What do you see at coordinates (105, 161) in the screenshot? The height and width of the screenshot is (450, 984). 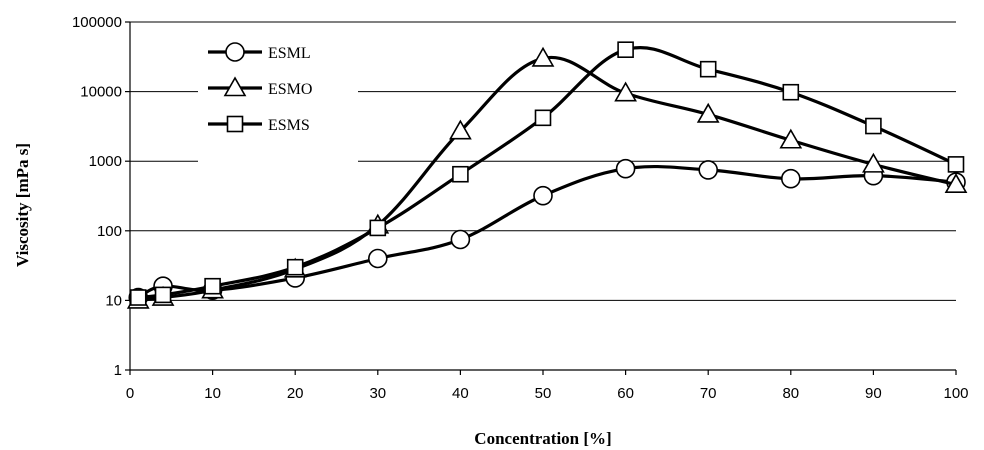 I see `y-tick-label: 1000` at bounding box center [105, 161].